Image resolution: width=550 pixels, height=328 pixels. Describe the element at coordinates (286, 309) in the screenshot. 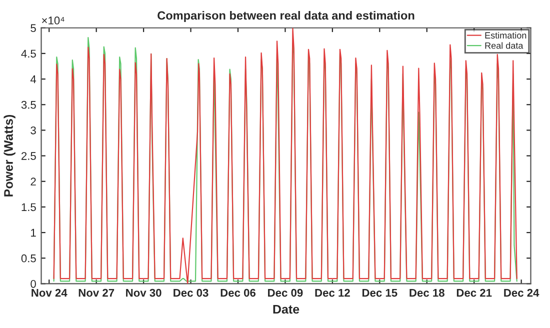

I see `x-axis-title: Date` at that location.